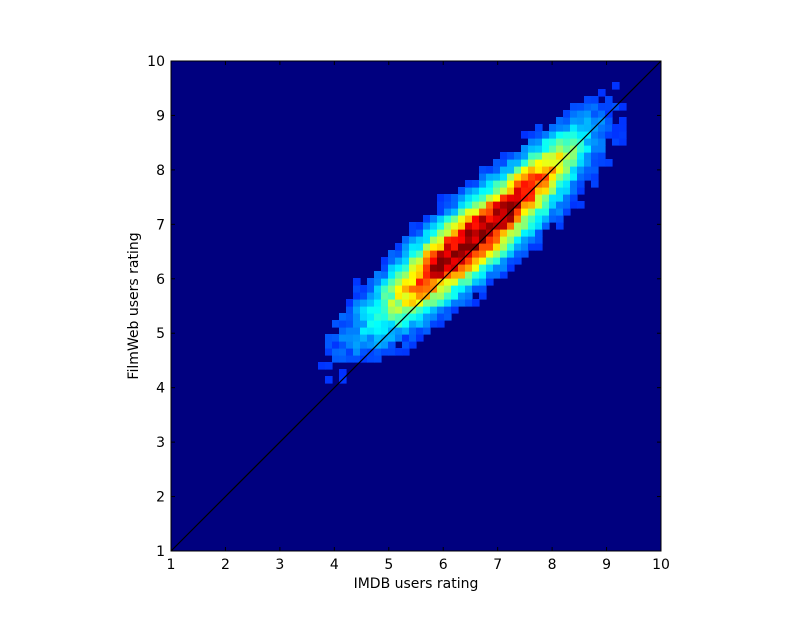  Describe the element at coordinates (661, 565) in the screenshot. I see `x-tick-label: 10` at that location.